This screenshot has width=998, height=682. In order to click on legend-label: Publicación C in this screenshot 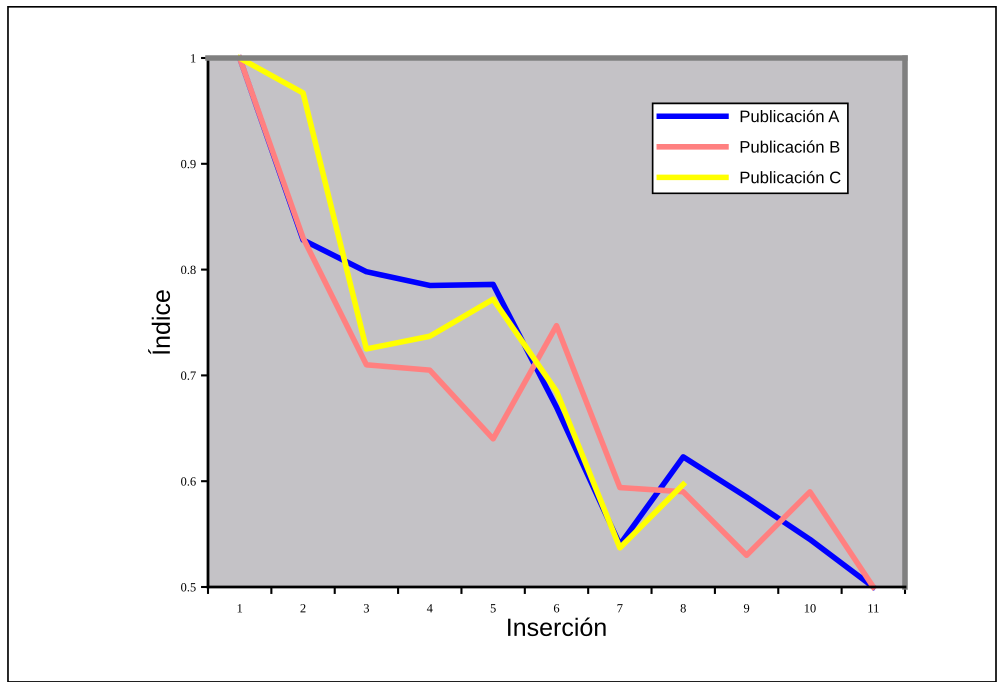, I will do `click(790, 177)`.